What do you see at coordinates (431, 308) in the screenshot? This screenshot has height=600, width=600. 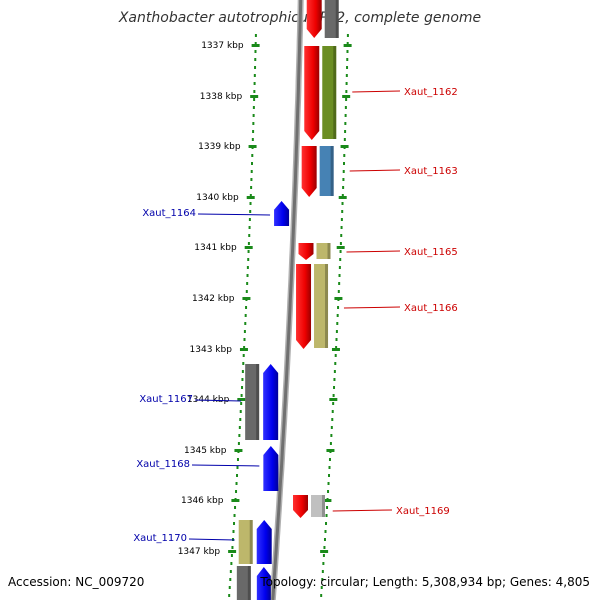 I see `gene-label-xaut-1166: Xaut_1166` at bounding box center [431, 308].